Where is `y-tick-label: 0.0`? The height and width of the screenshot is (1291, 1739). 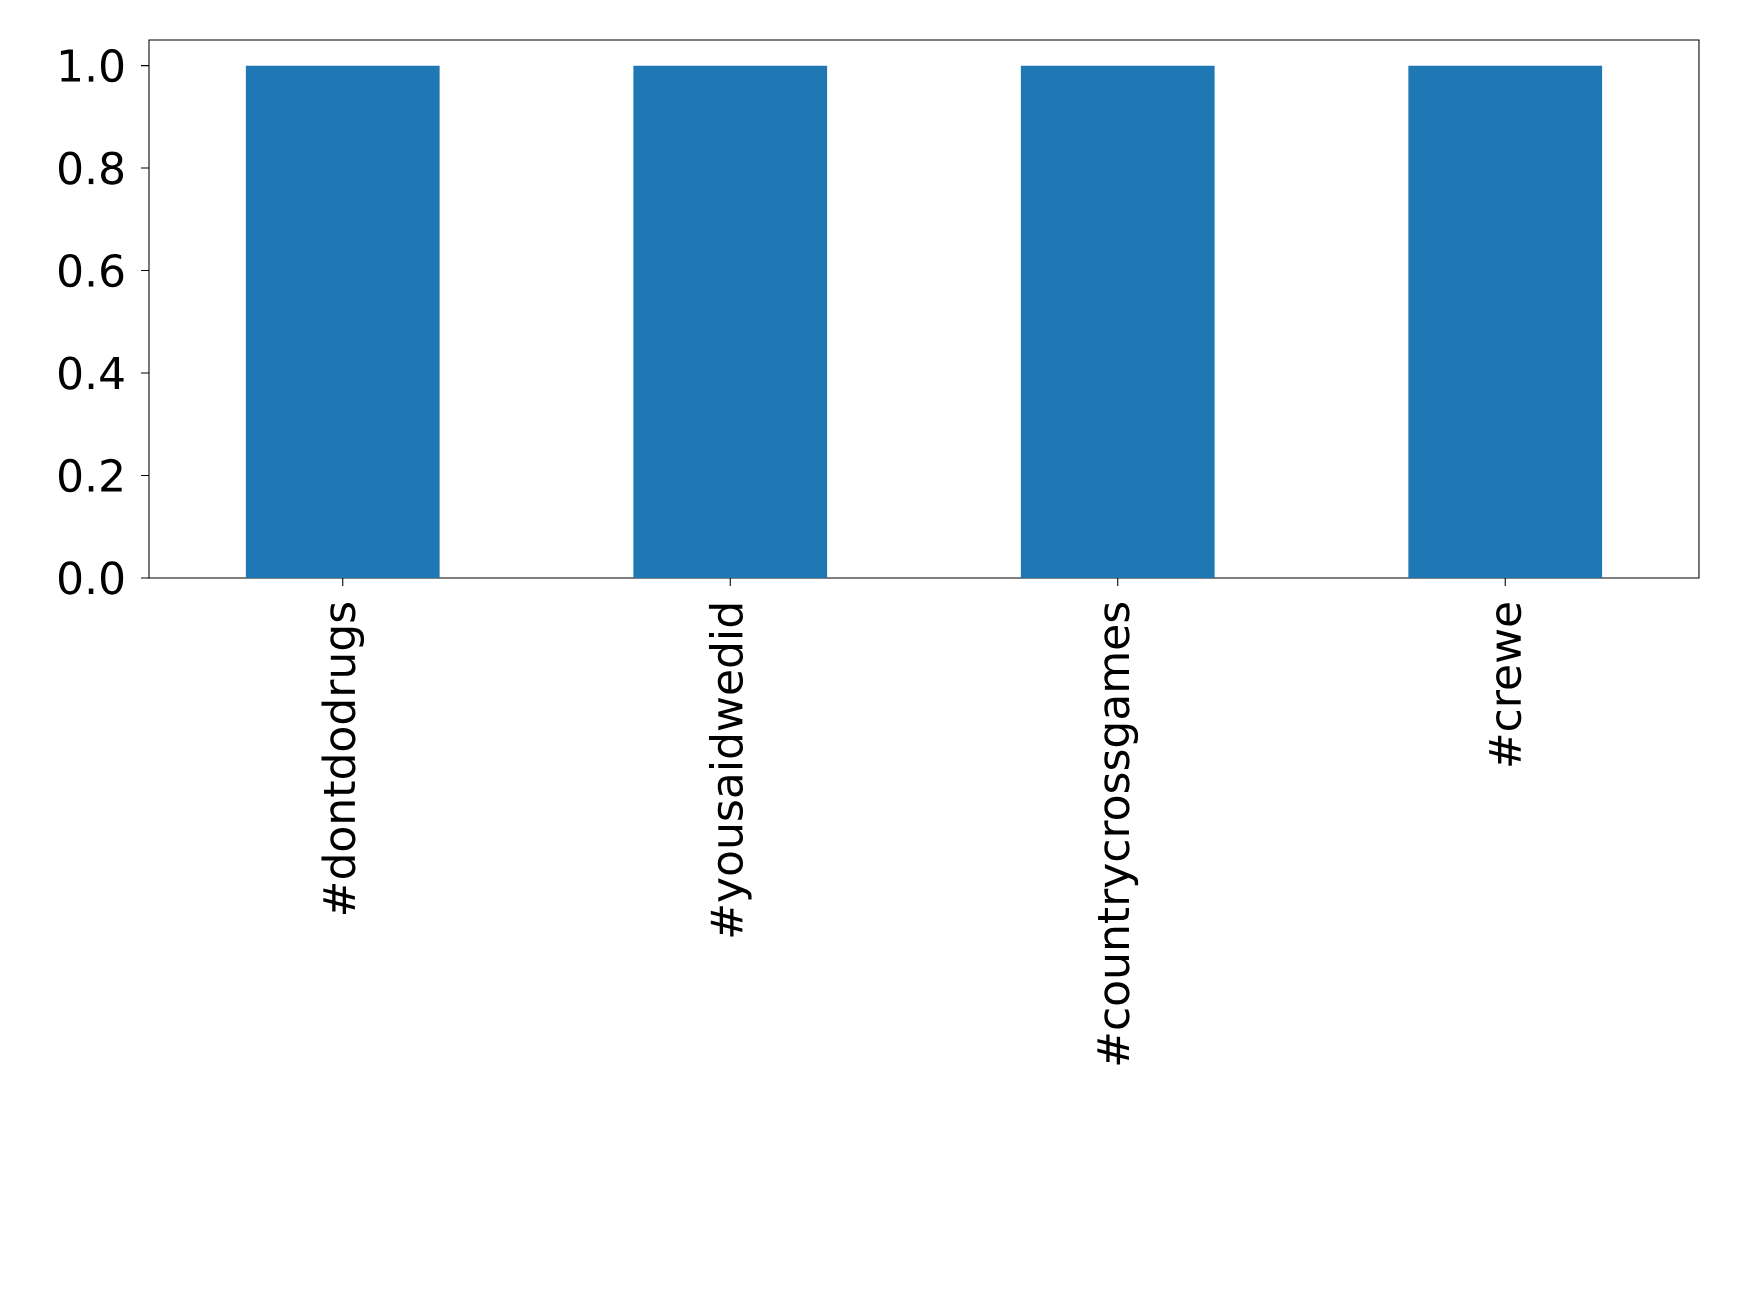
y-tick-label: 0.0 is located at coordinates (91, 578).